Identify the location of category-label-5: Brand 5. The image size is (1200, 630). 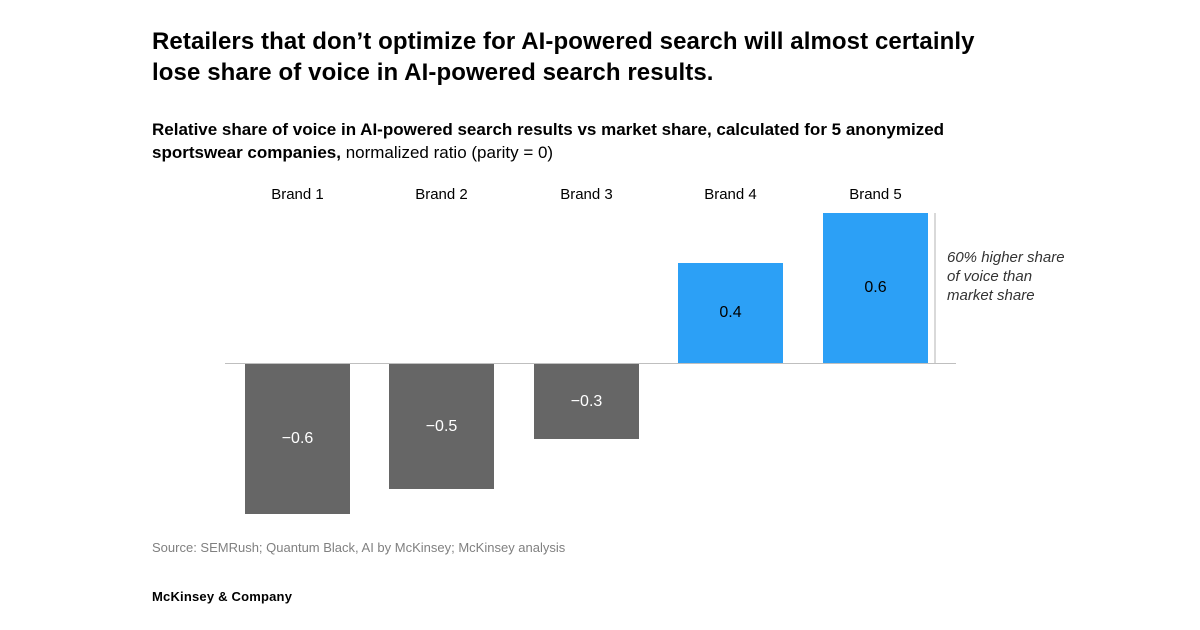
(875, 194).